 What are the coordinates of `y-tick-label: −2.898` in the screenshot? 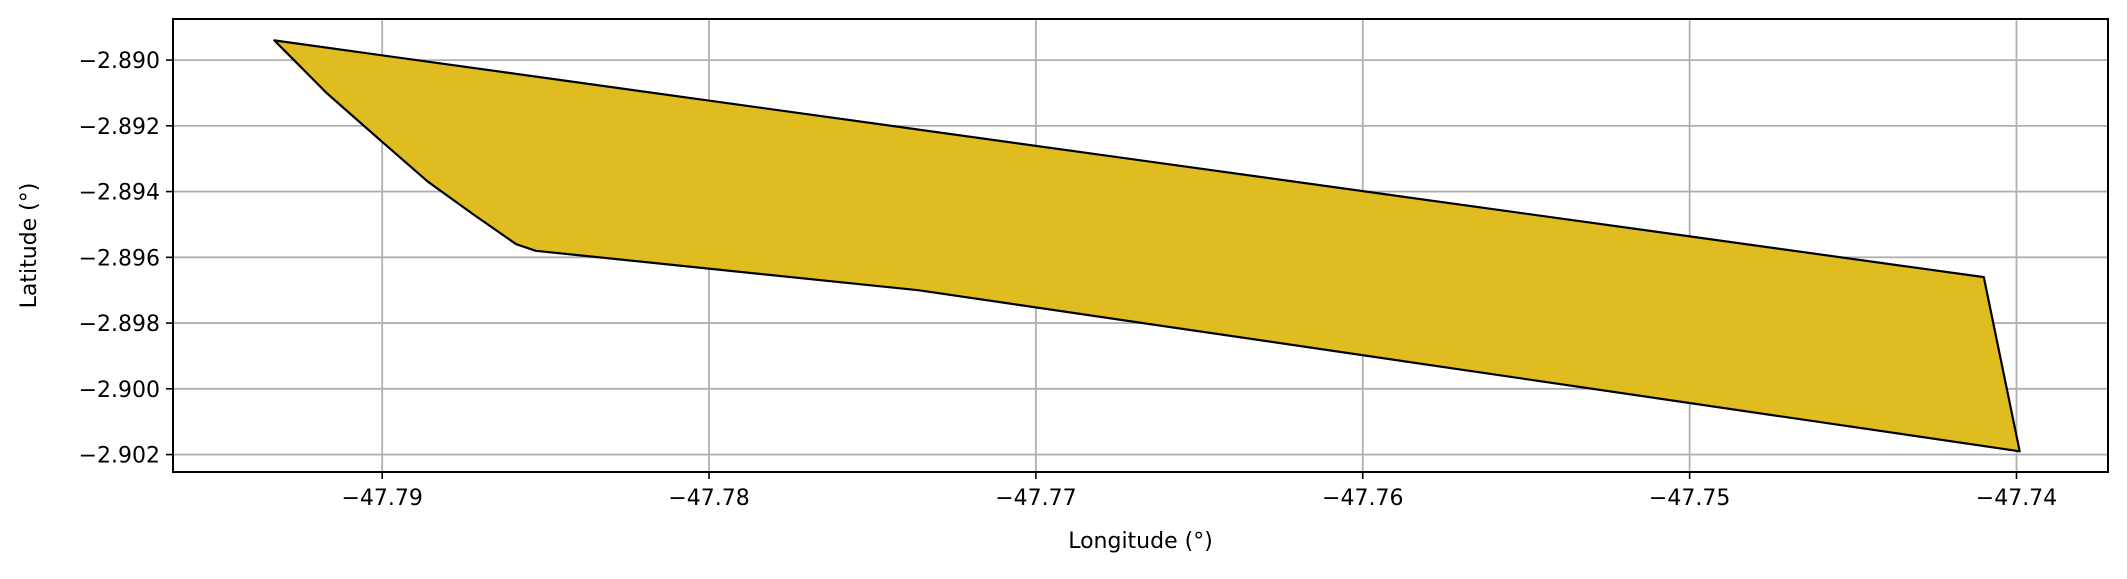 It's located at (119, 324).